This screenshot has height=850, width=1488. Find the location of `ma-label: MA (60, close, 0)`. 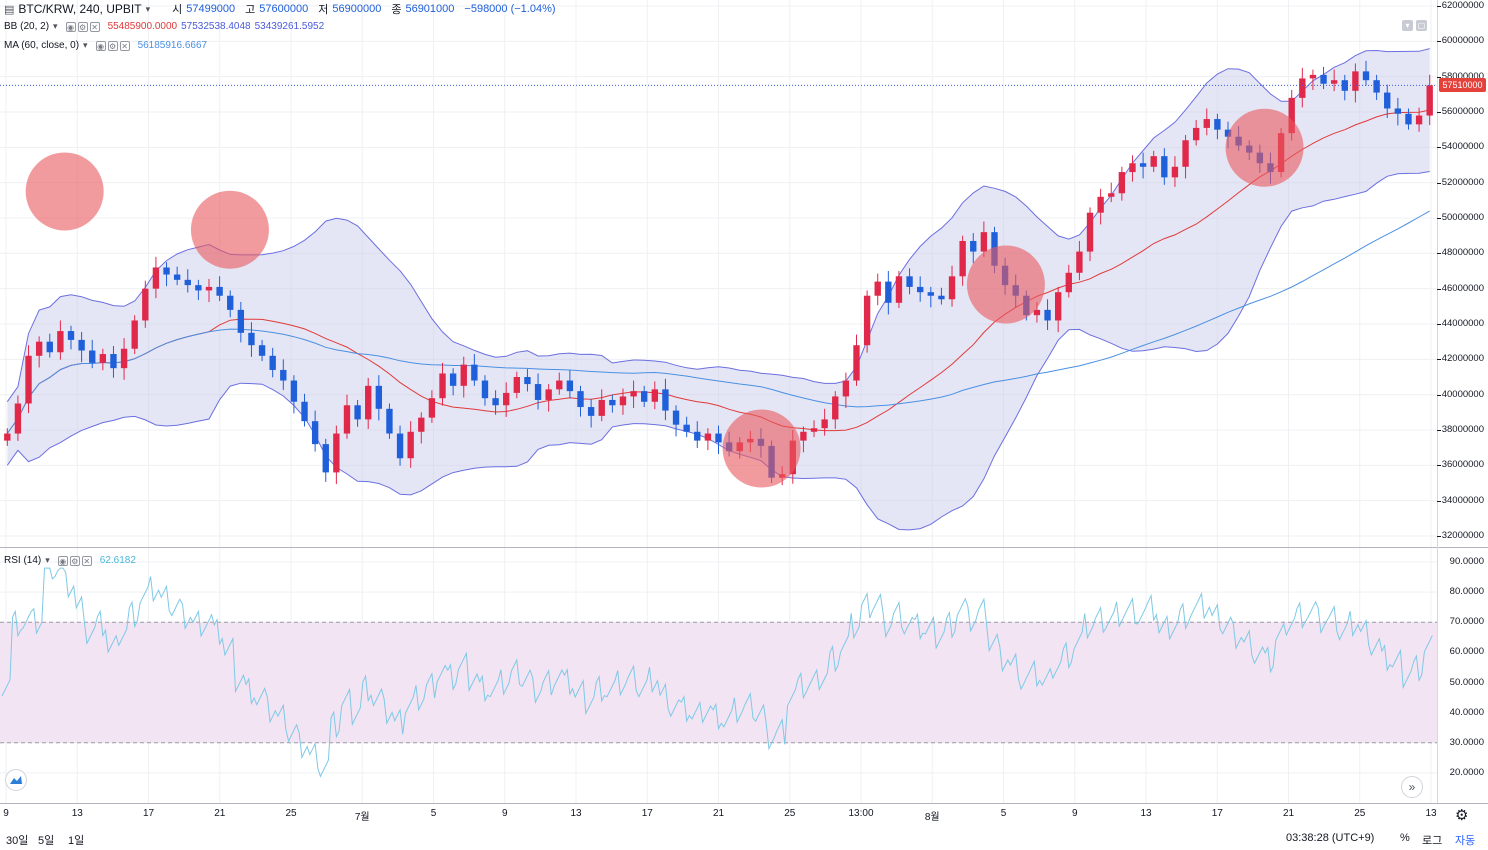

ma-label: MA (60, close, 0) is located at coordinates (42, 45).